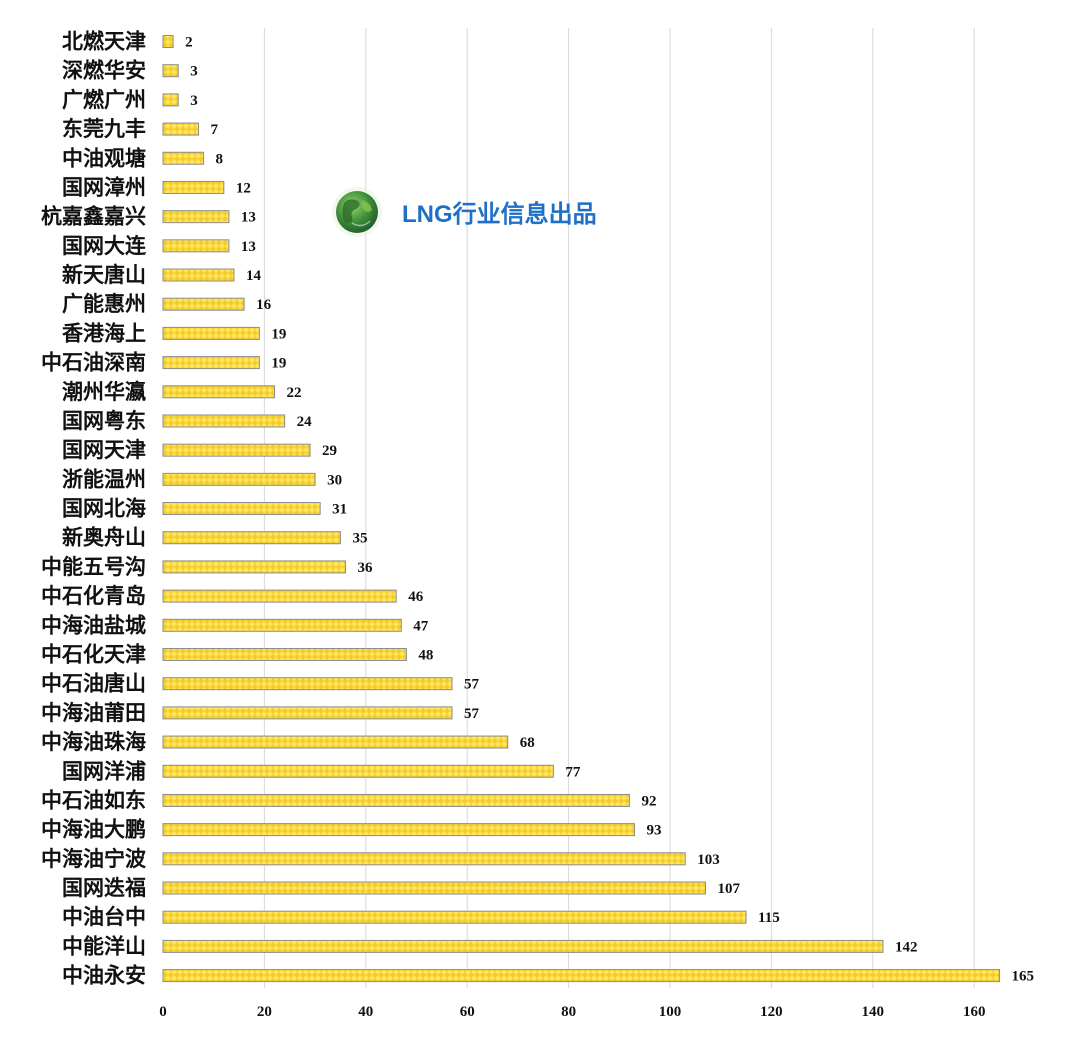  What do you see at coordinates (93, 829) in the screenshot?
I see `category-label: 中海油大鹏` at bounding box center [93, 829].